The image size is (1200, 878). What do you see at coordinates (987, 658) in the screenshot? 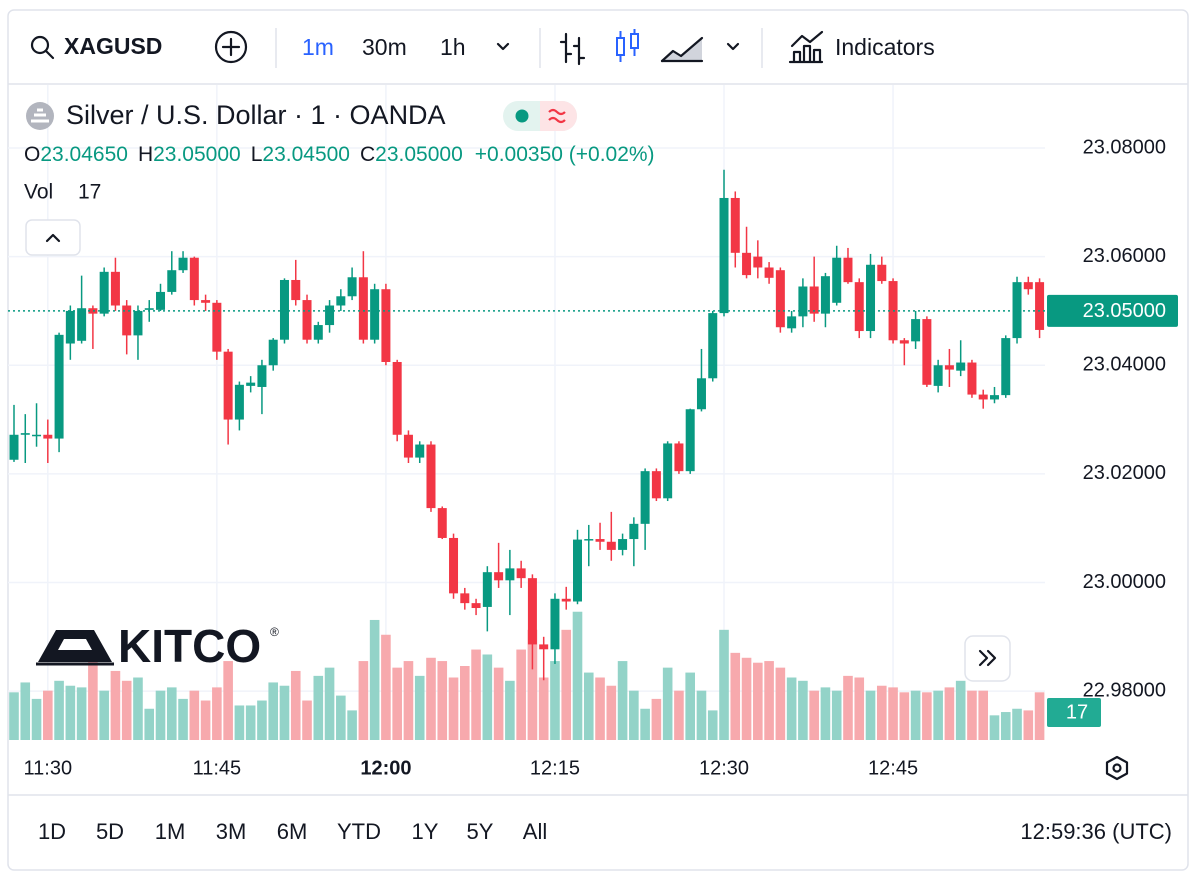
I see `scroll-to-realtime` at bounding box center [987, 658].